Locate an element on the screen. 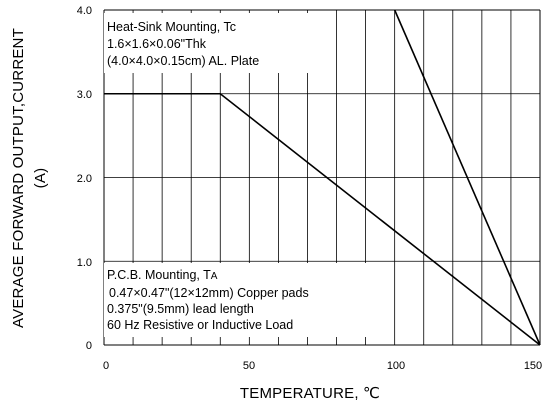  x-tick-label: 100 is located at coordinates (396, 366).